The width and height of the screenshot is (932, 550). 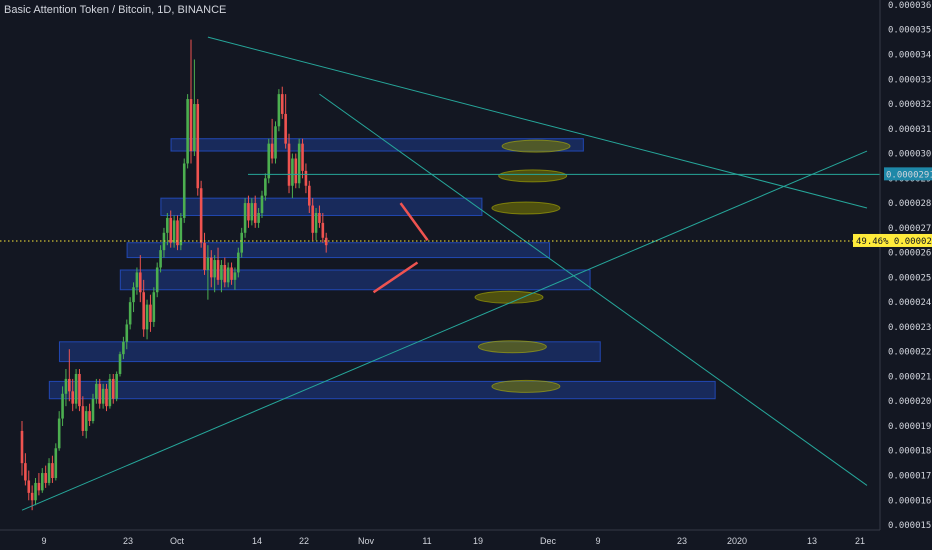 I want to click on x-tick-label: Dec, so click(x=548, y=541).